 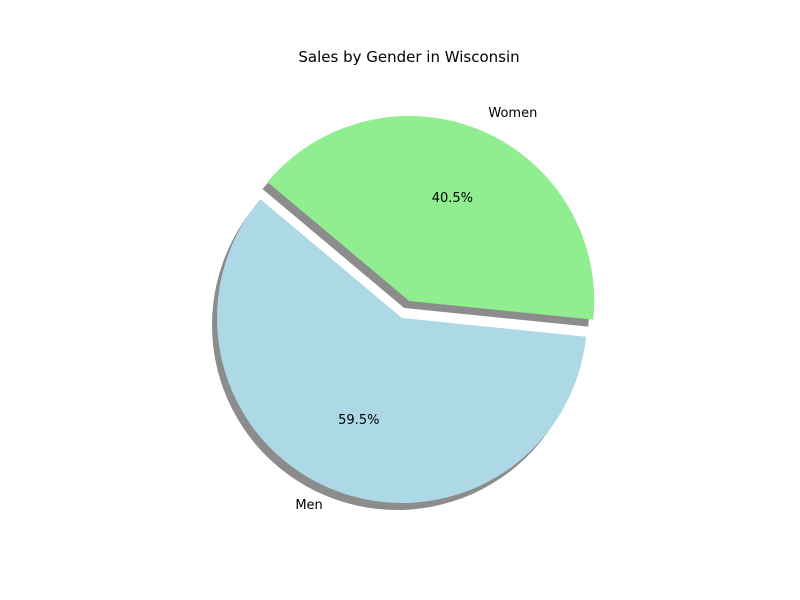 What do you see at coordinates (512, 113) in the screenshot?
I see `slice-label-women: Women` at bounding box center [512, 113].